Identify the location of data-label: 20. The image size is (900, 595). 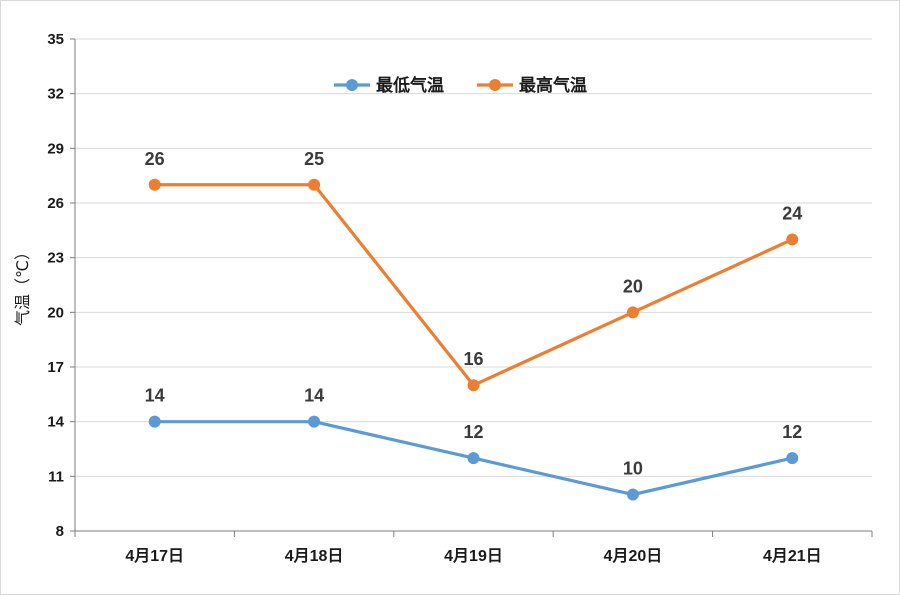
(633, 286).